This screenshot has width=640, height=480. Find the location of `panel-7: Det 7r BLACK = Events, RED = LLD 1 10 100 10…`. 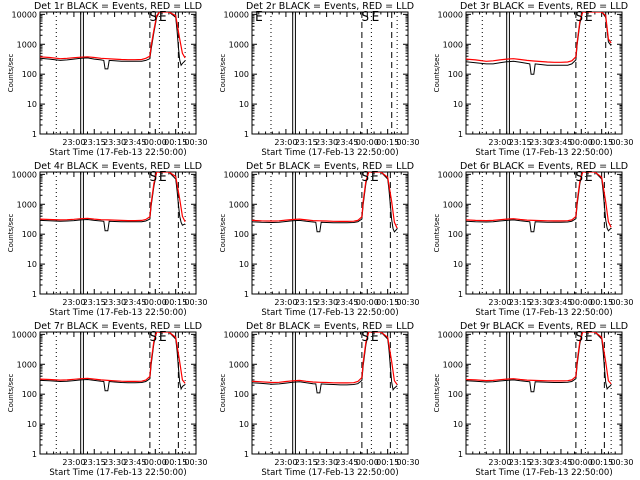

panel-7: Det 7r BLACK = Events, RED = LLD 1 10 100 10… is located at coordinates (107, 399).